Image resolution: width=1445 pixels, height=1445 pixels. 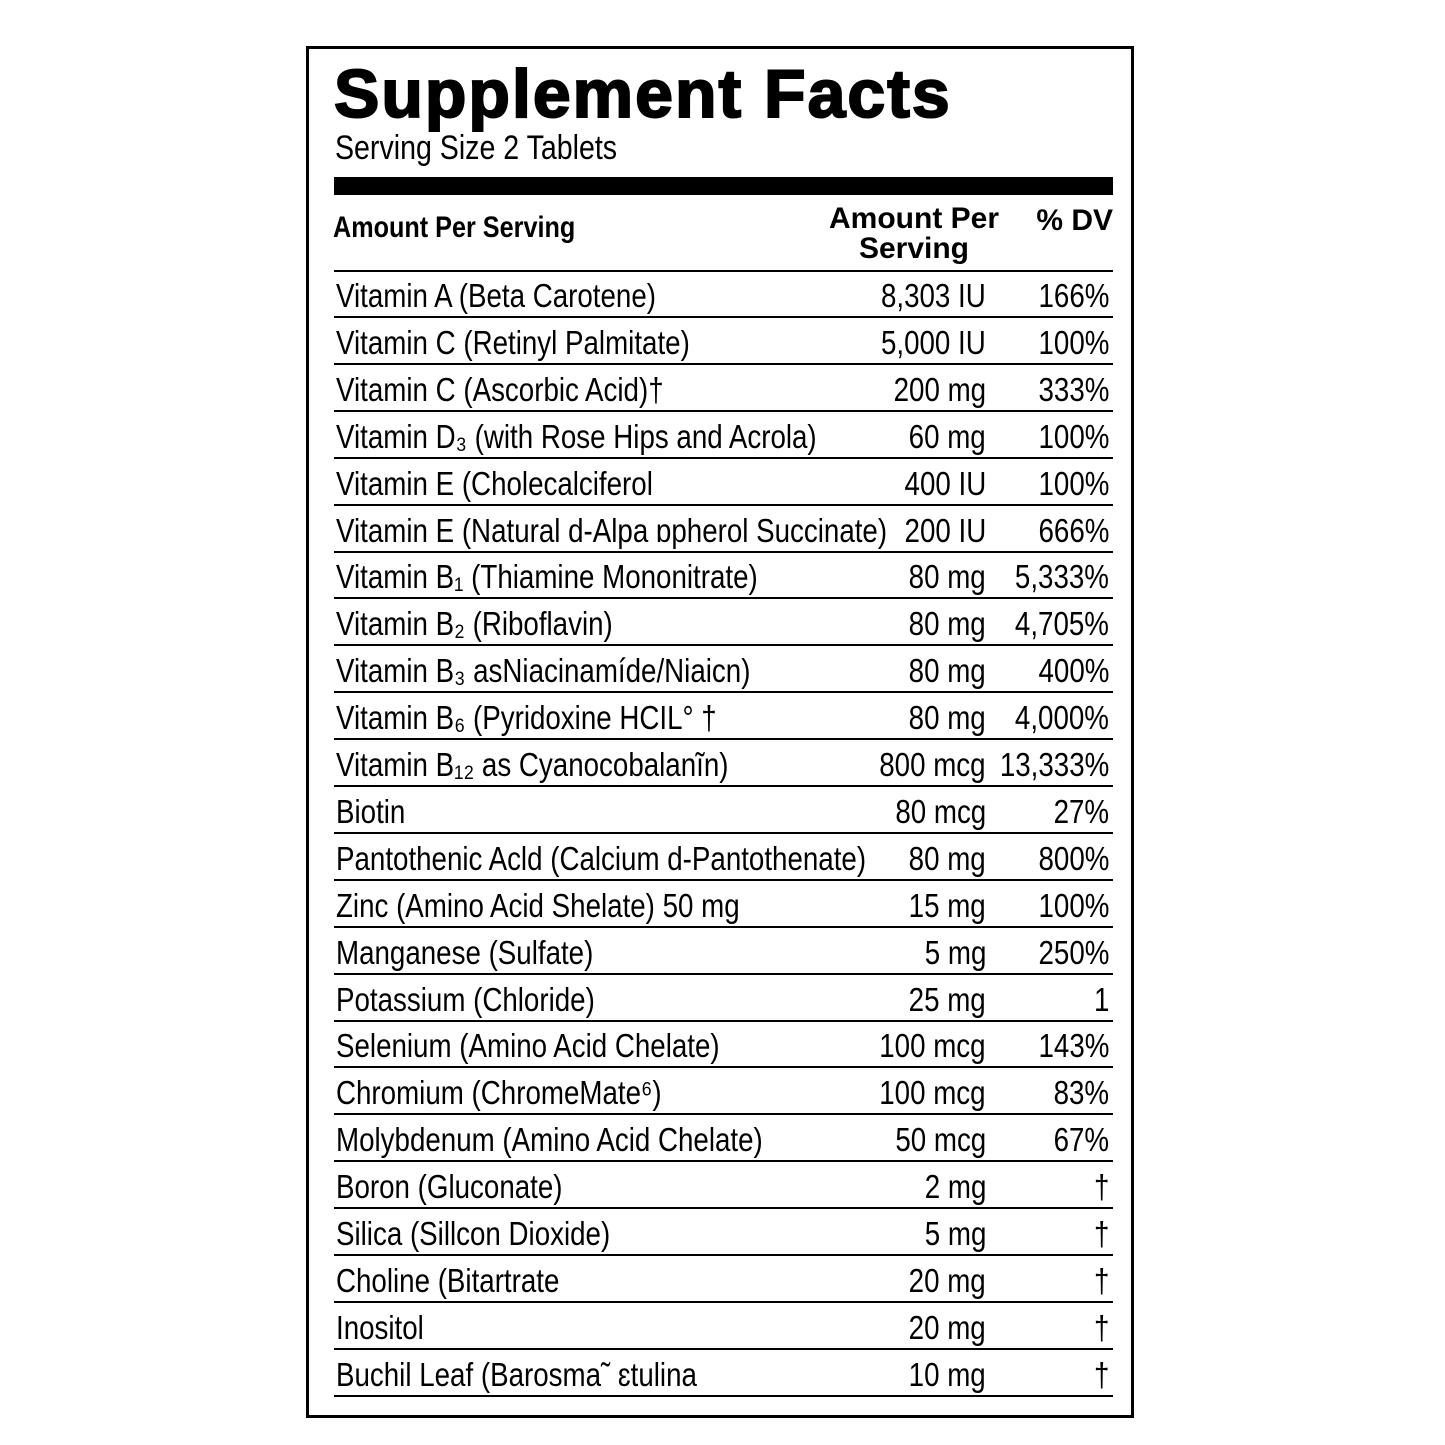 I want to click on daily-value: 67%, so click(x=1081, y=1140).